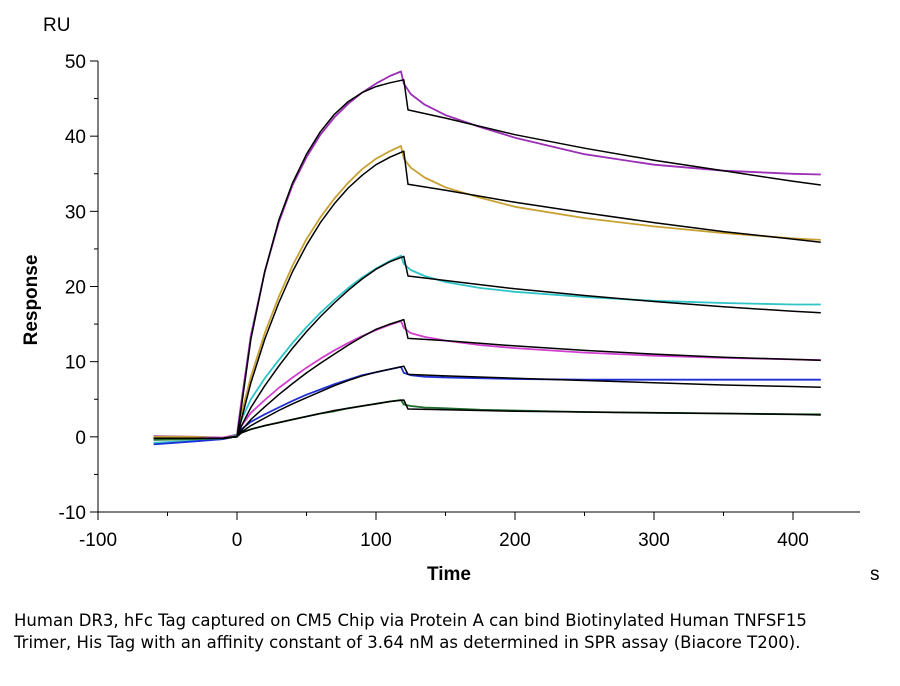  What do you see at coordinates (449, 574) in the screenshot?
I see `x-axis-title: Time` at bounding box center [449, 574].